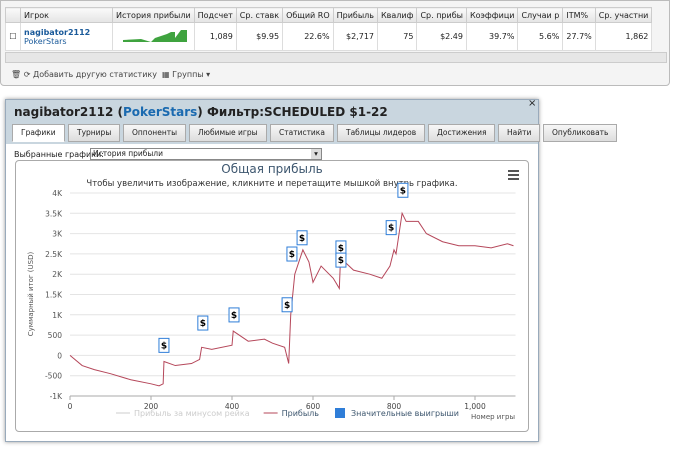  What do you see at coordinates (580, 133) in the screenshot?
I see `tab: Опубликовать` at bounding box center [580, 133].